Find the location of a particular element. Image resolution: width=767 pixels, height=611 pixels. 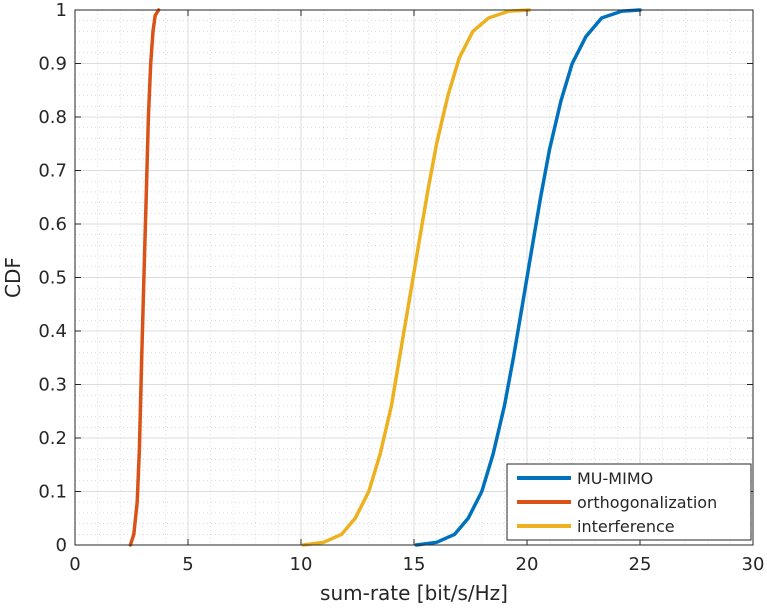

y-tick-label: 0 is located at coordinates (61, 545).